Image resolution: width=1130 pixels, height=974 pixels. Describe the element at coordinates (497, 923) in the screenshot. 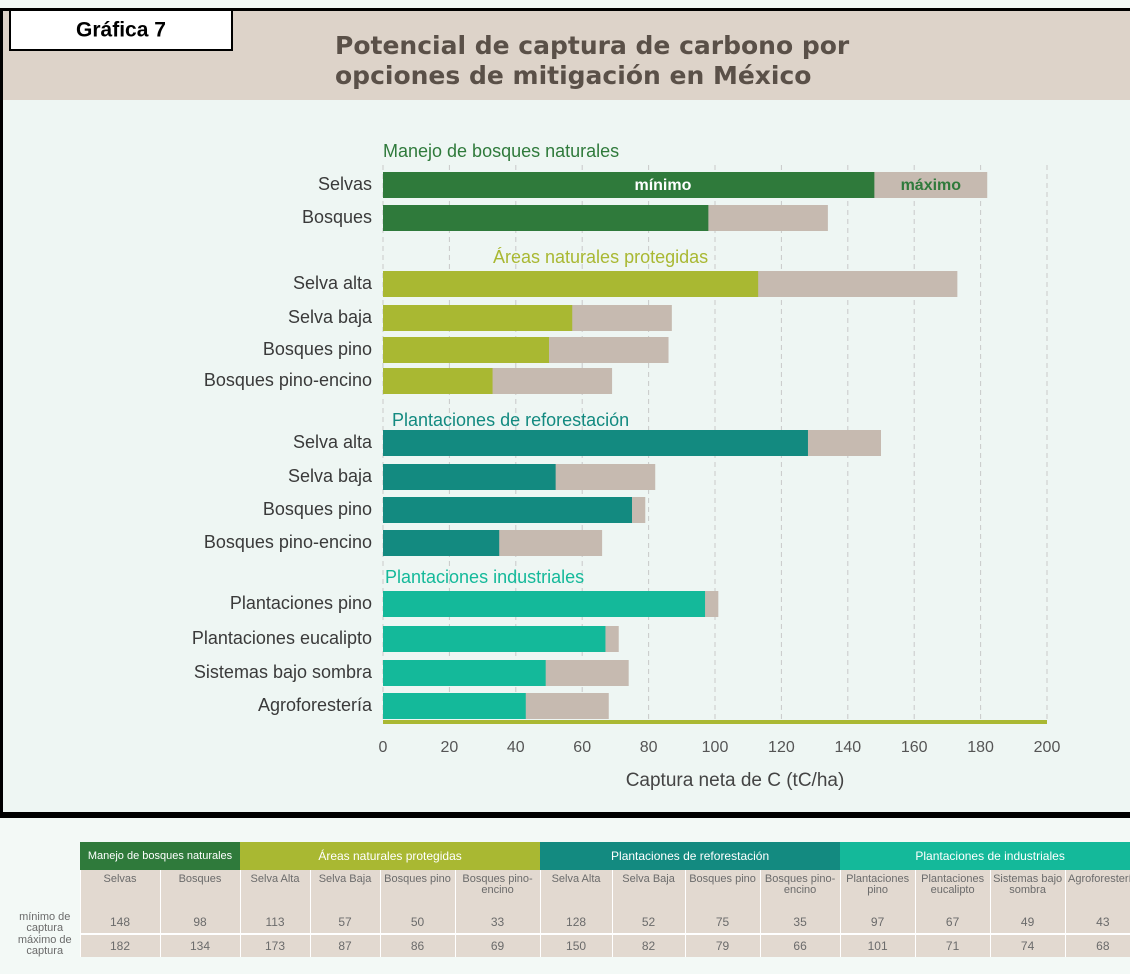

I see `table-value: 33` at that location.